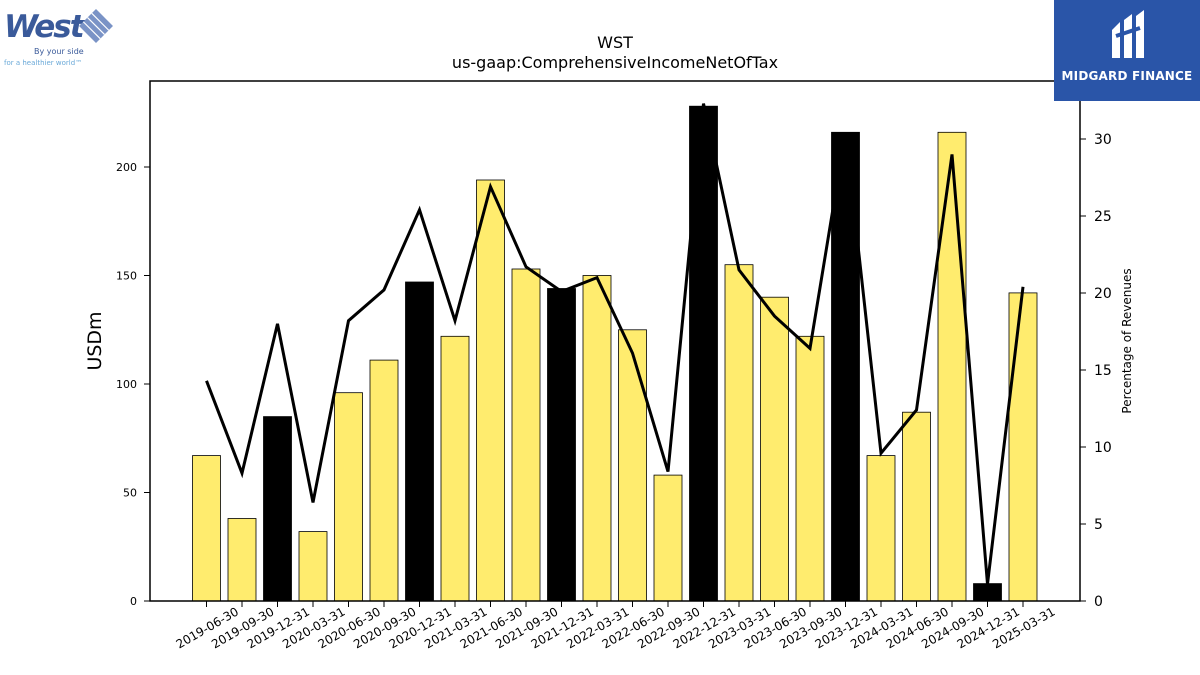 The height and width of the screenshot is (675, 1200). What do you see at coordinates (96, 26) in the screenshot?
I see `west-diamond-icon` at bounding box center [96, 26].